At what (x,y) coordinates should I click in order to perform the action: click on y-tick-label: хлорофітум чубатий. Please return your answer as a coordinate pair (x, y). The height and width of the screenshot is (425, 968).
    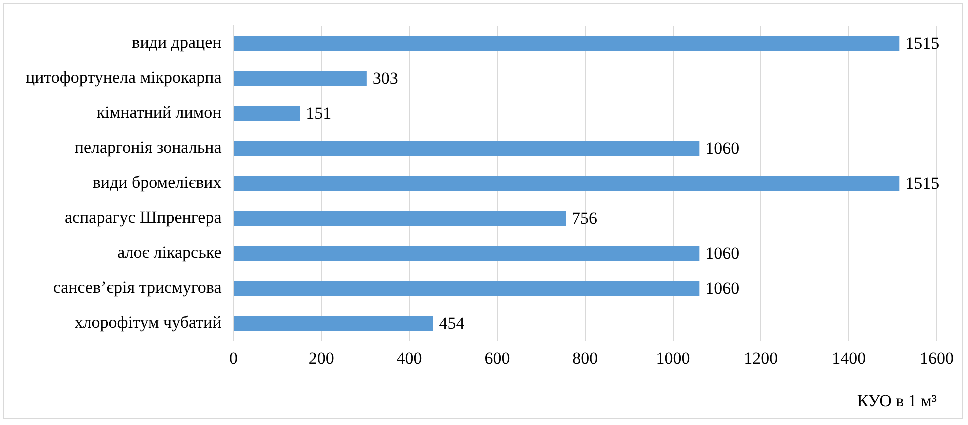
    Looking at the image, I should click on (148, 322).